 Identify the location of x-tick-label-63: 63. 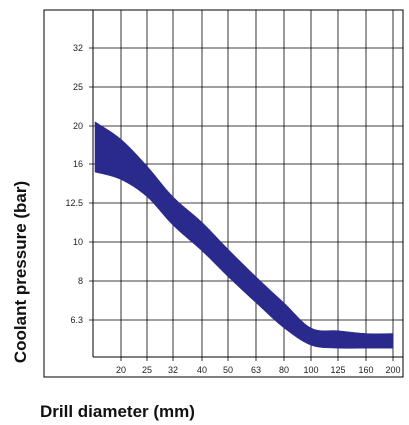
(256, 370).